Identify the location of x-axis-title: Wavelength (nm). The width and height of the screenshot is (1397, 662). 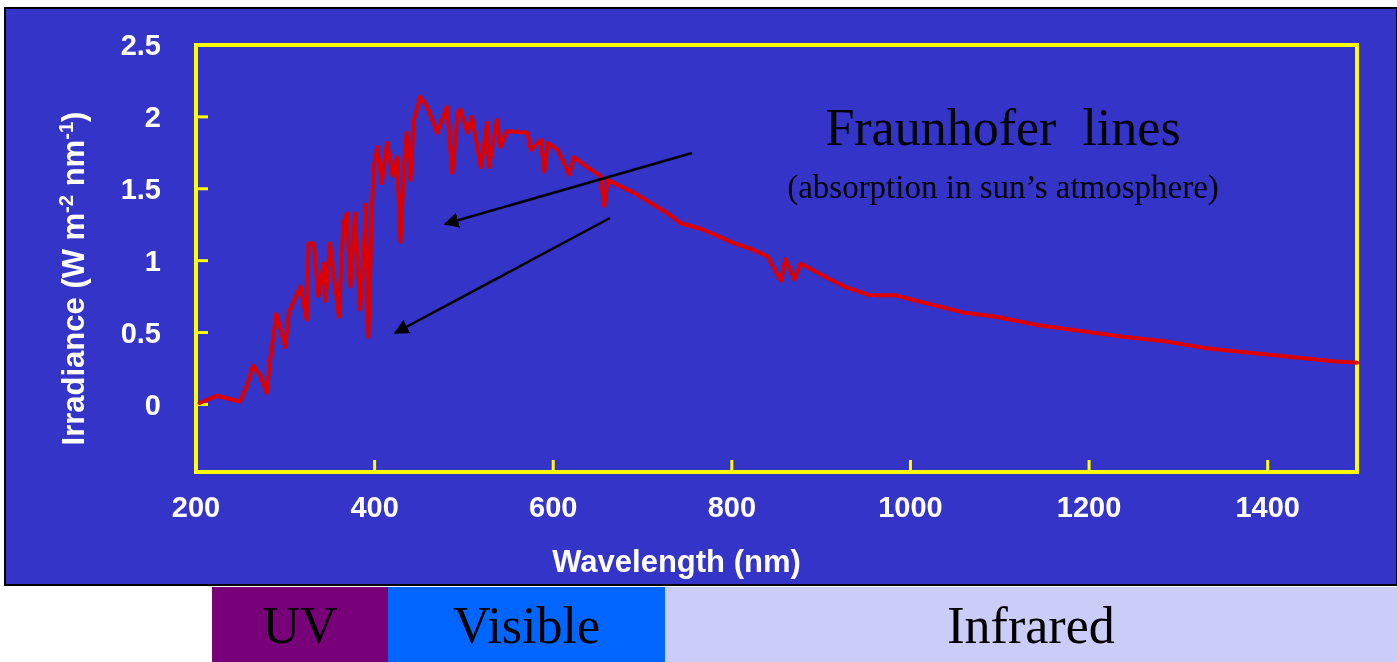
(676, 561).